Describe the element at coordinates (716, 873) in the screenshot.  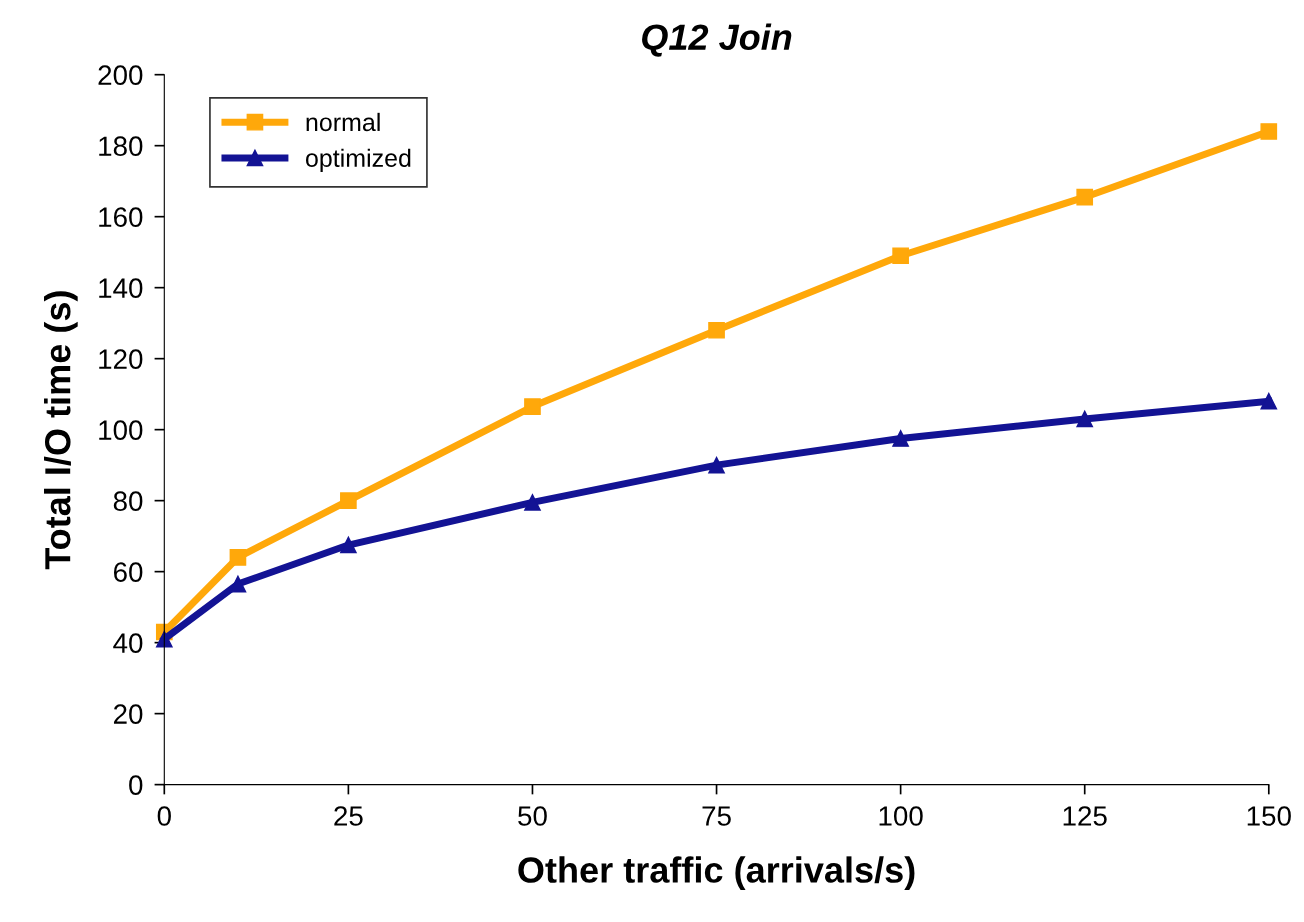
I see `x-axis-title: Other traffic (arrivals/s)` at that location.